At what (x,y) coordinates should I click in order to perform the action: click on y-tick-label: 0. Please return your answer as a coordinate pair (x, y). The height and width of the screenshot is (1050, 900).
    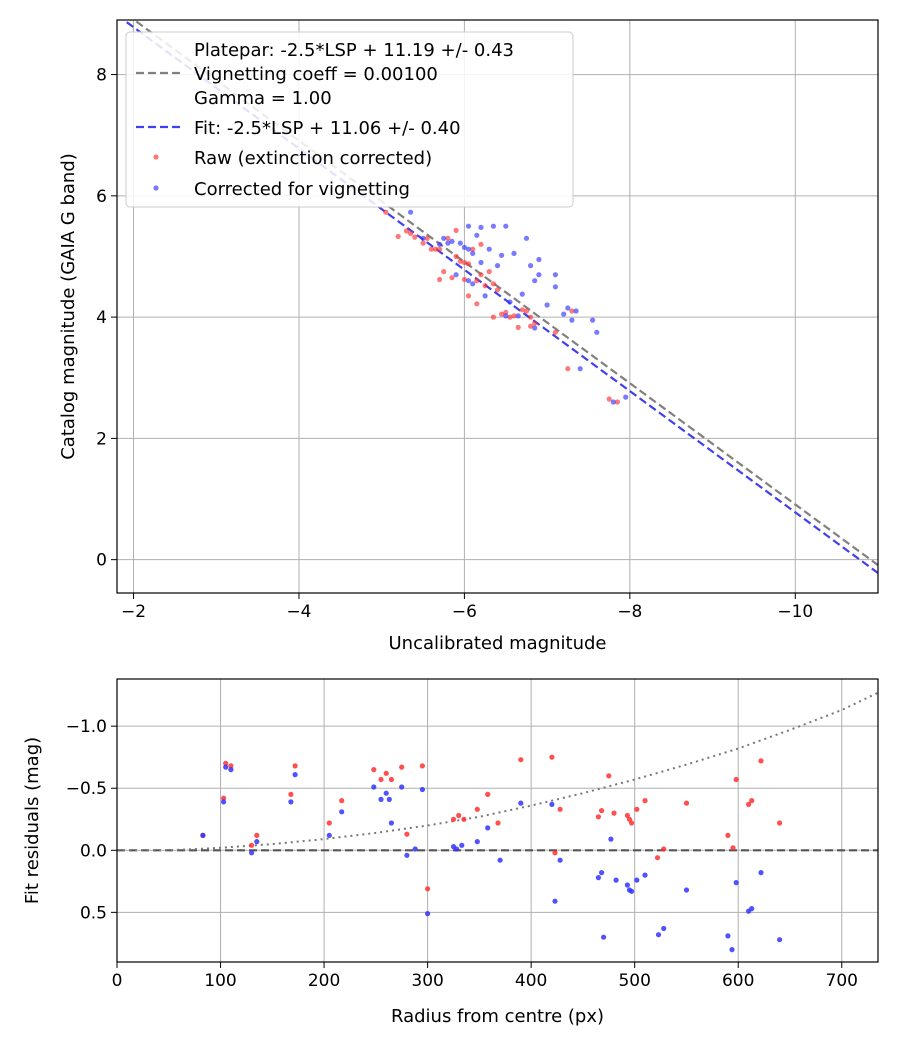
    Looking at the image, I should click on (101, 561).